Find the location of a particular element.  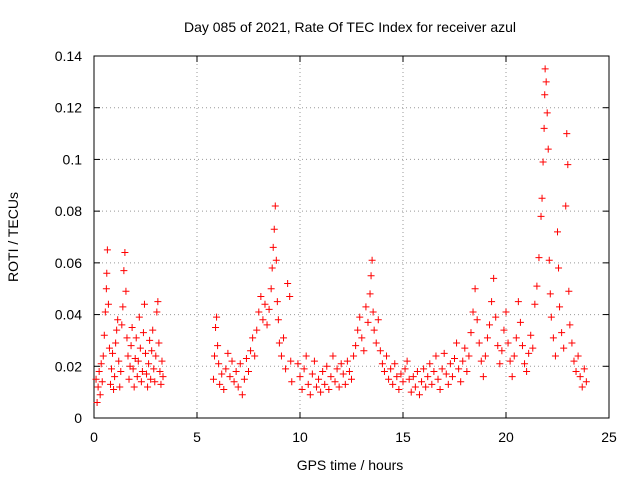

y-axis-label: ROTI / TECUs is located at coordinates (13, 237).